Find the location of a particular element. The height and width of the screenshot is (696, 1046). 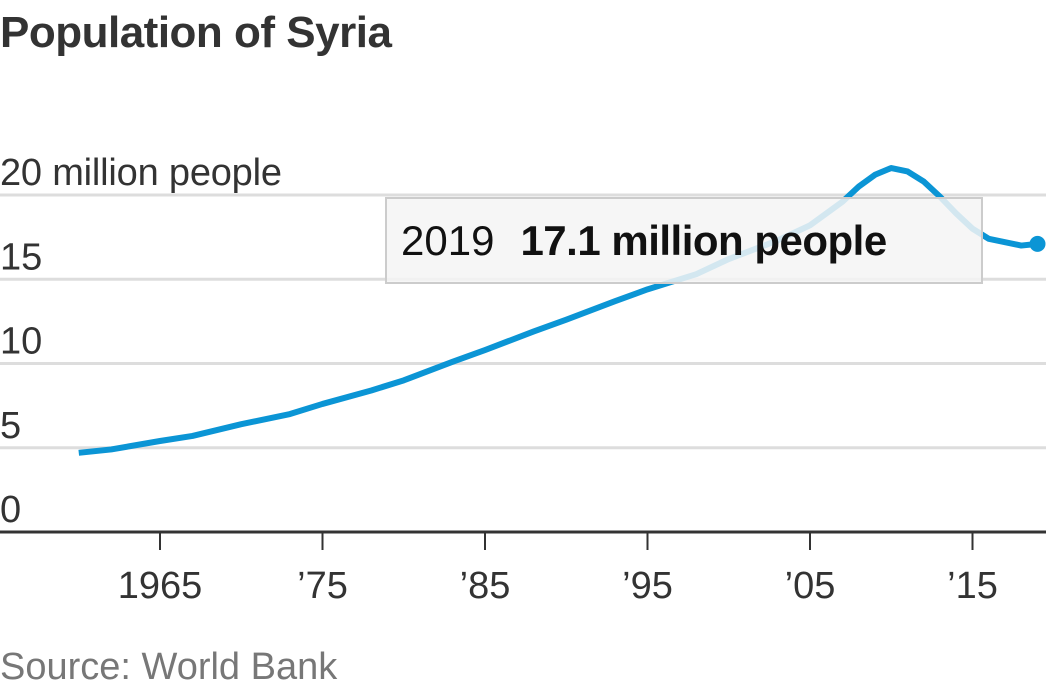

y-tick-label: 5 is located at coordinates (10, 426).